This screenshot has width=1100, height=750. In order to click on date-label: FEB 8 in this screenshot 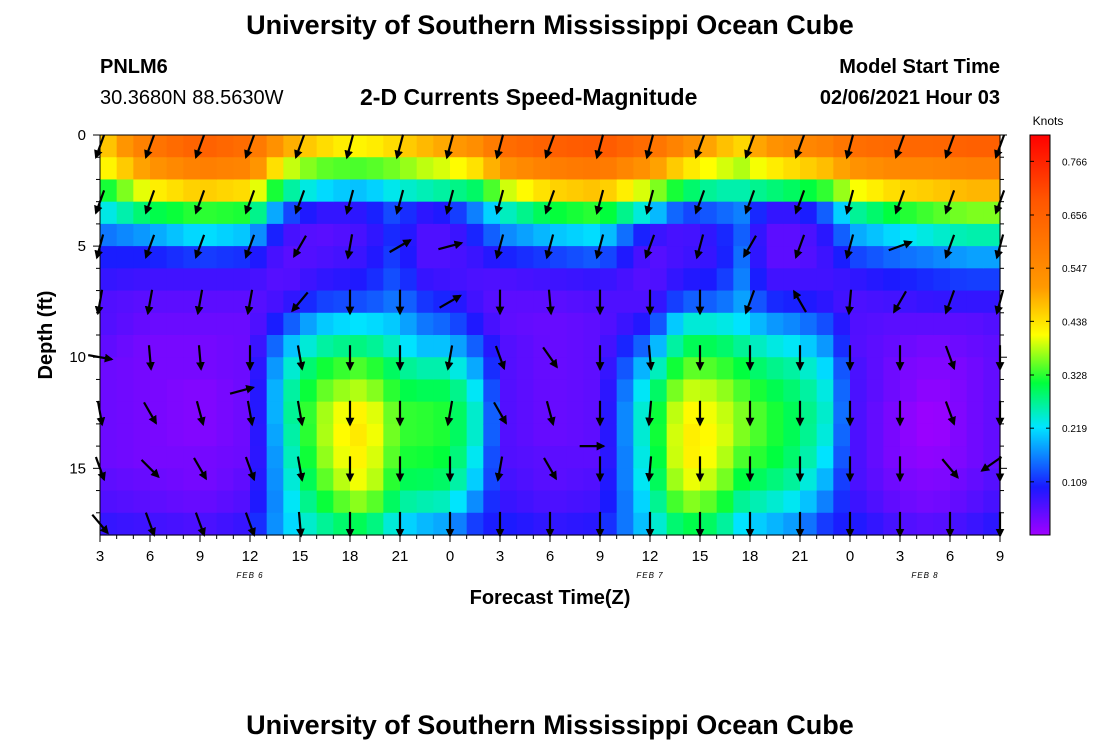, I will do `click(924, 575)`.